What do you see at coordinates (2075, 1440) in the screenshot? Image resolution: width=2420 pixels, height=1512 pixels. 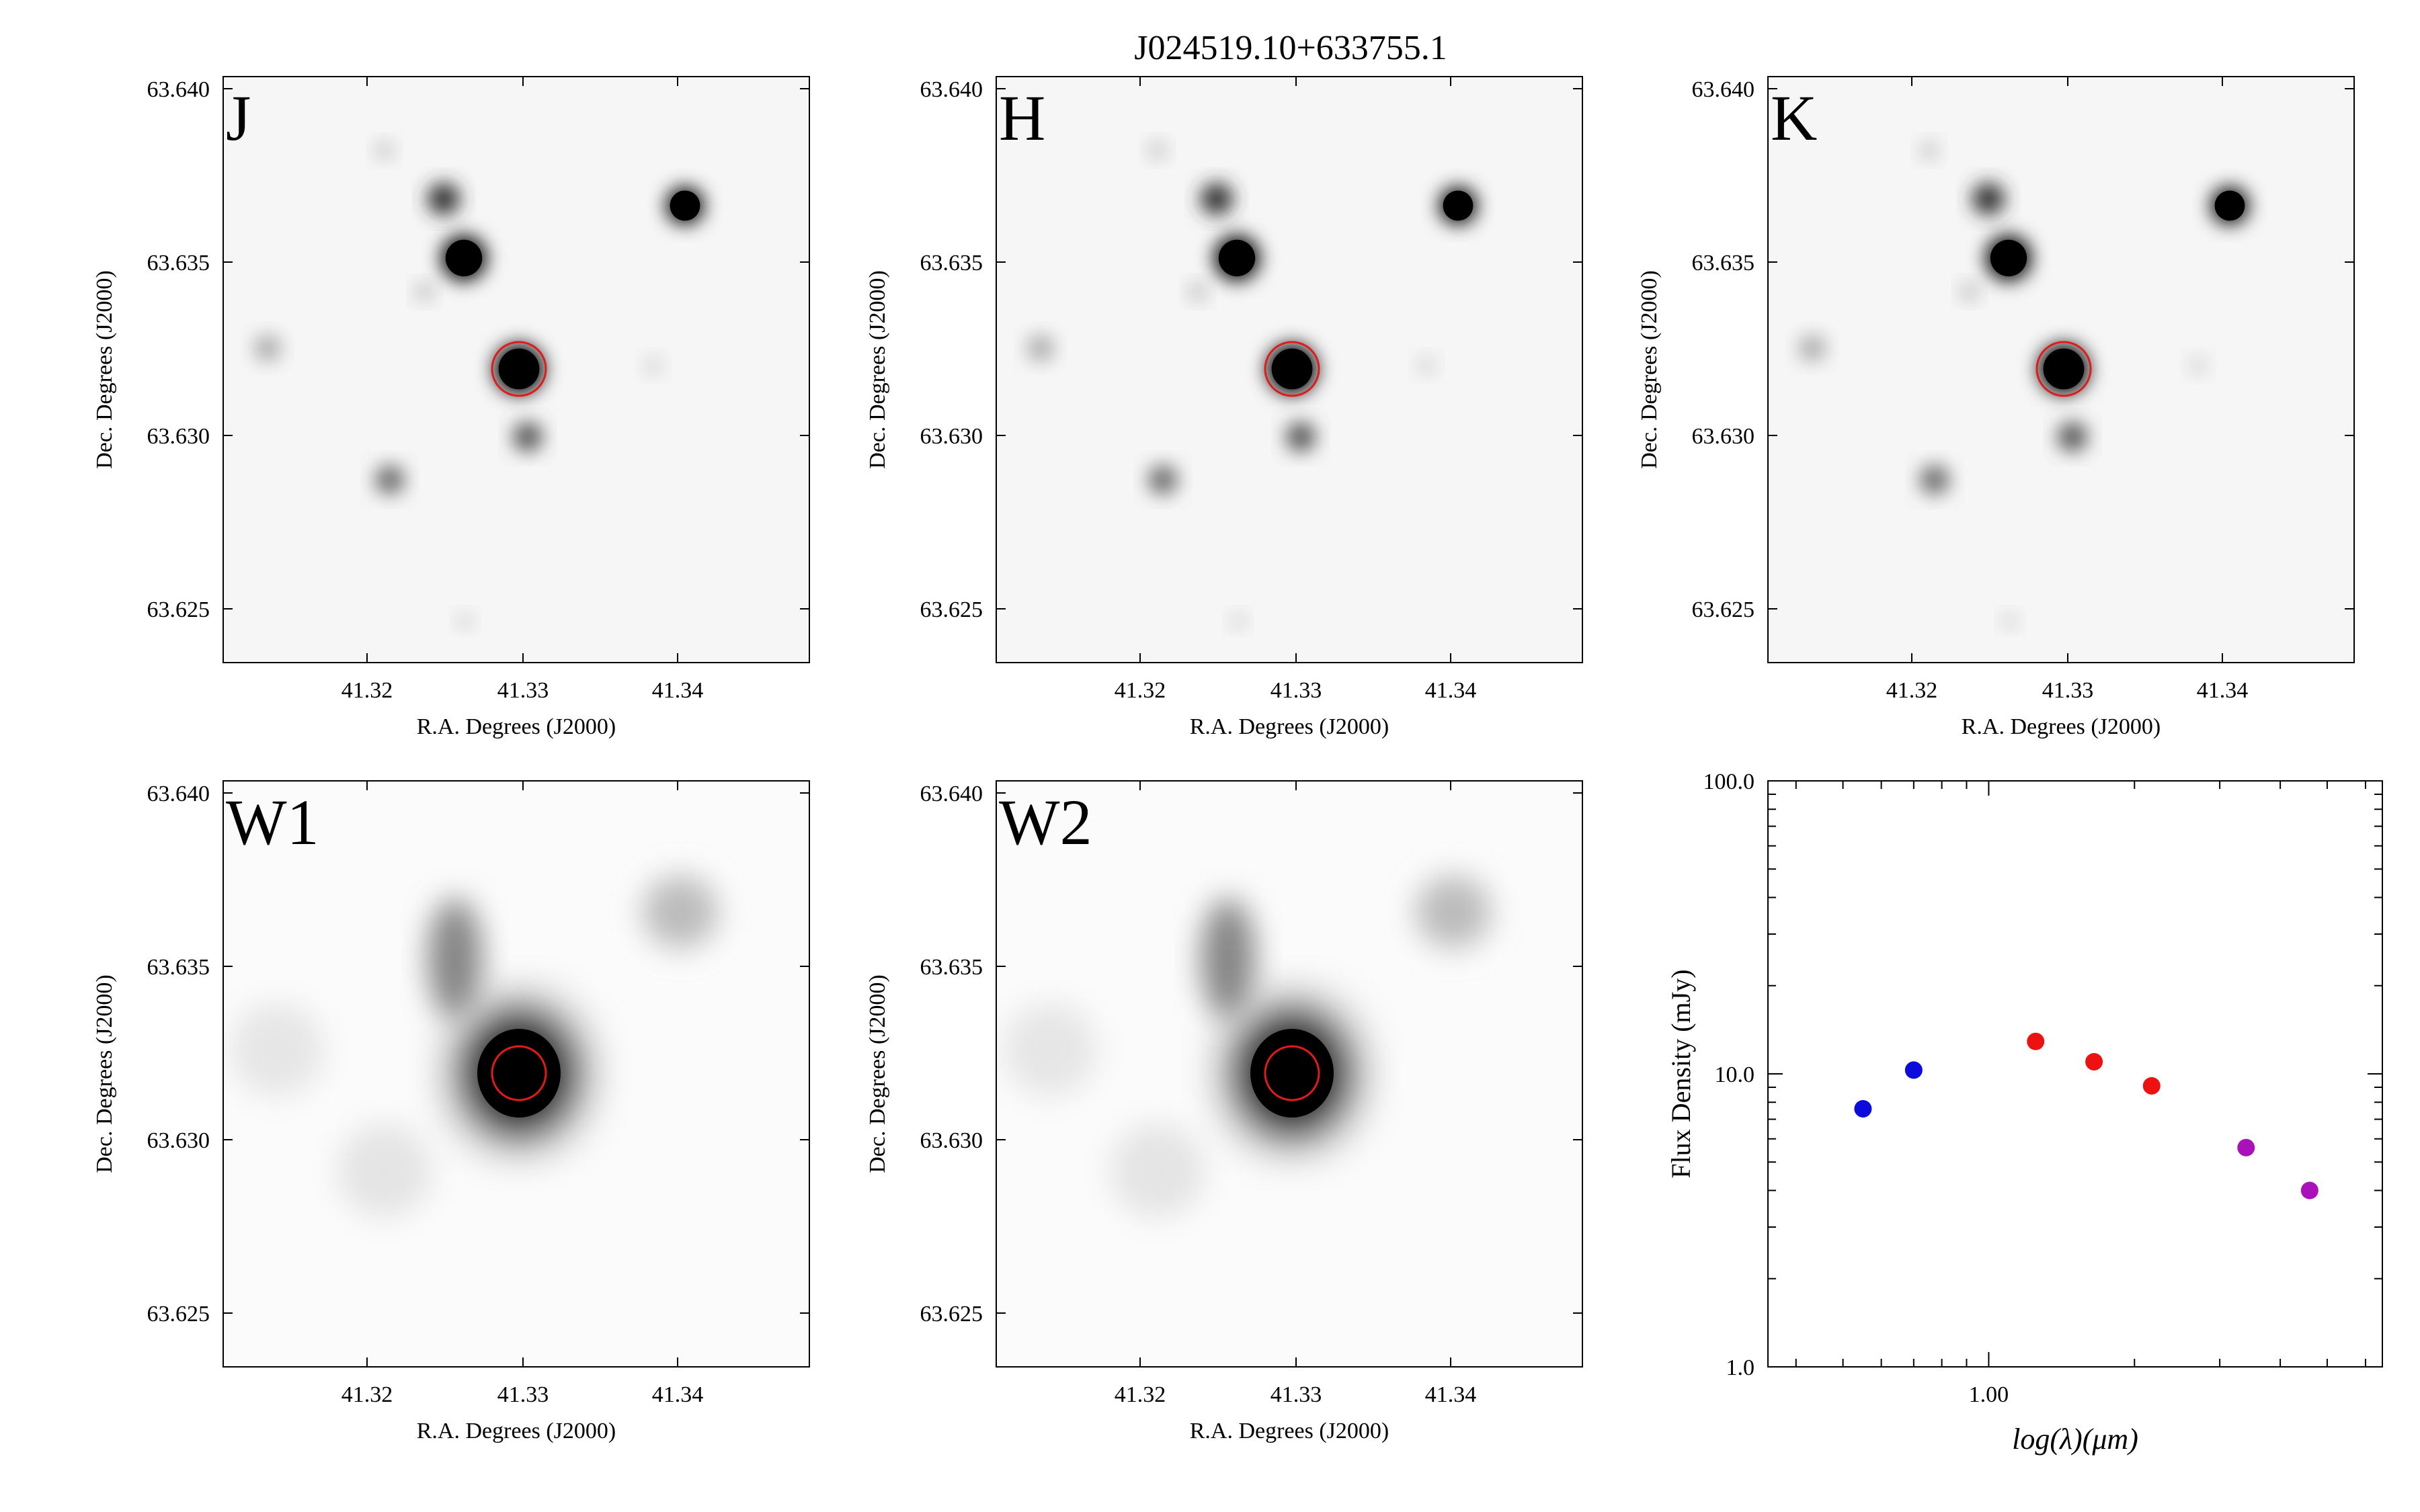 I see `x-axis-label: log(λ)(μm)` at bounding box center [2075, 1440].